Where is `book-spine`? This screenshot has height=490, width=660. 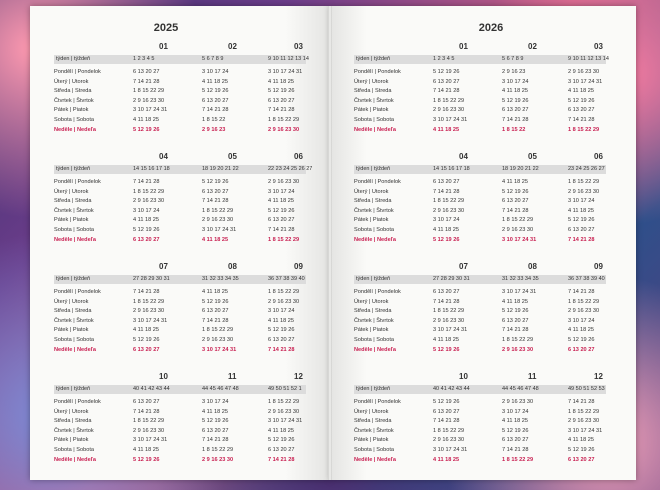 book-spine is located at coordinates (330, 243).